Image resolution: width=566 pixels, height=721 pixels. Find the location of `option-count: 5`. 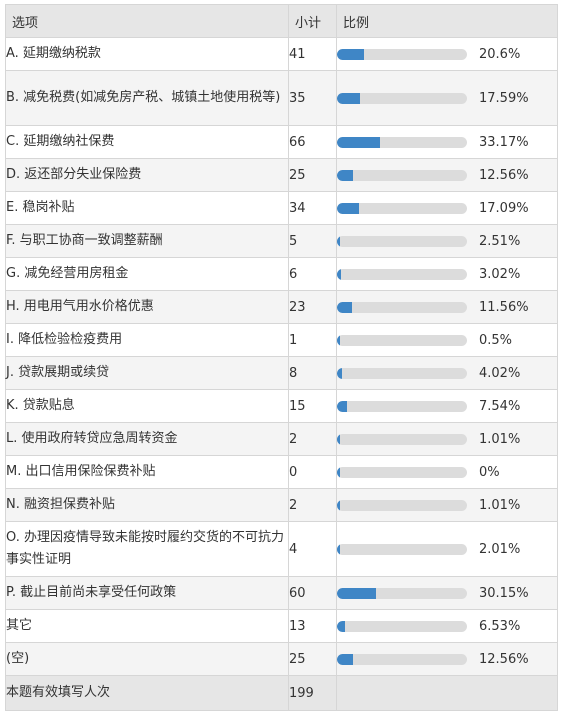

option-count: 5 is located at coordinates (312, 241).